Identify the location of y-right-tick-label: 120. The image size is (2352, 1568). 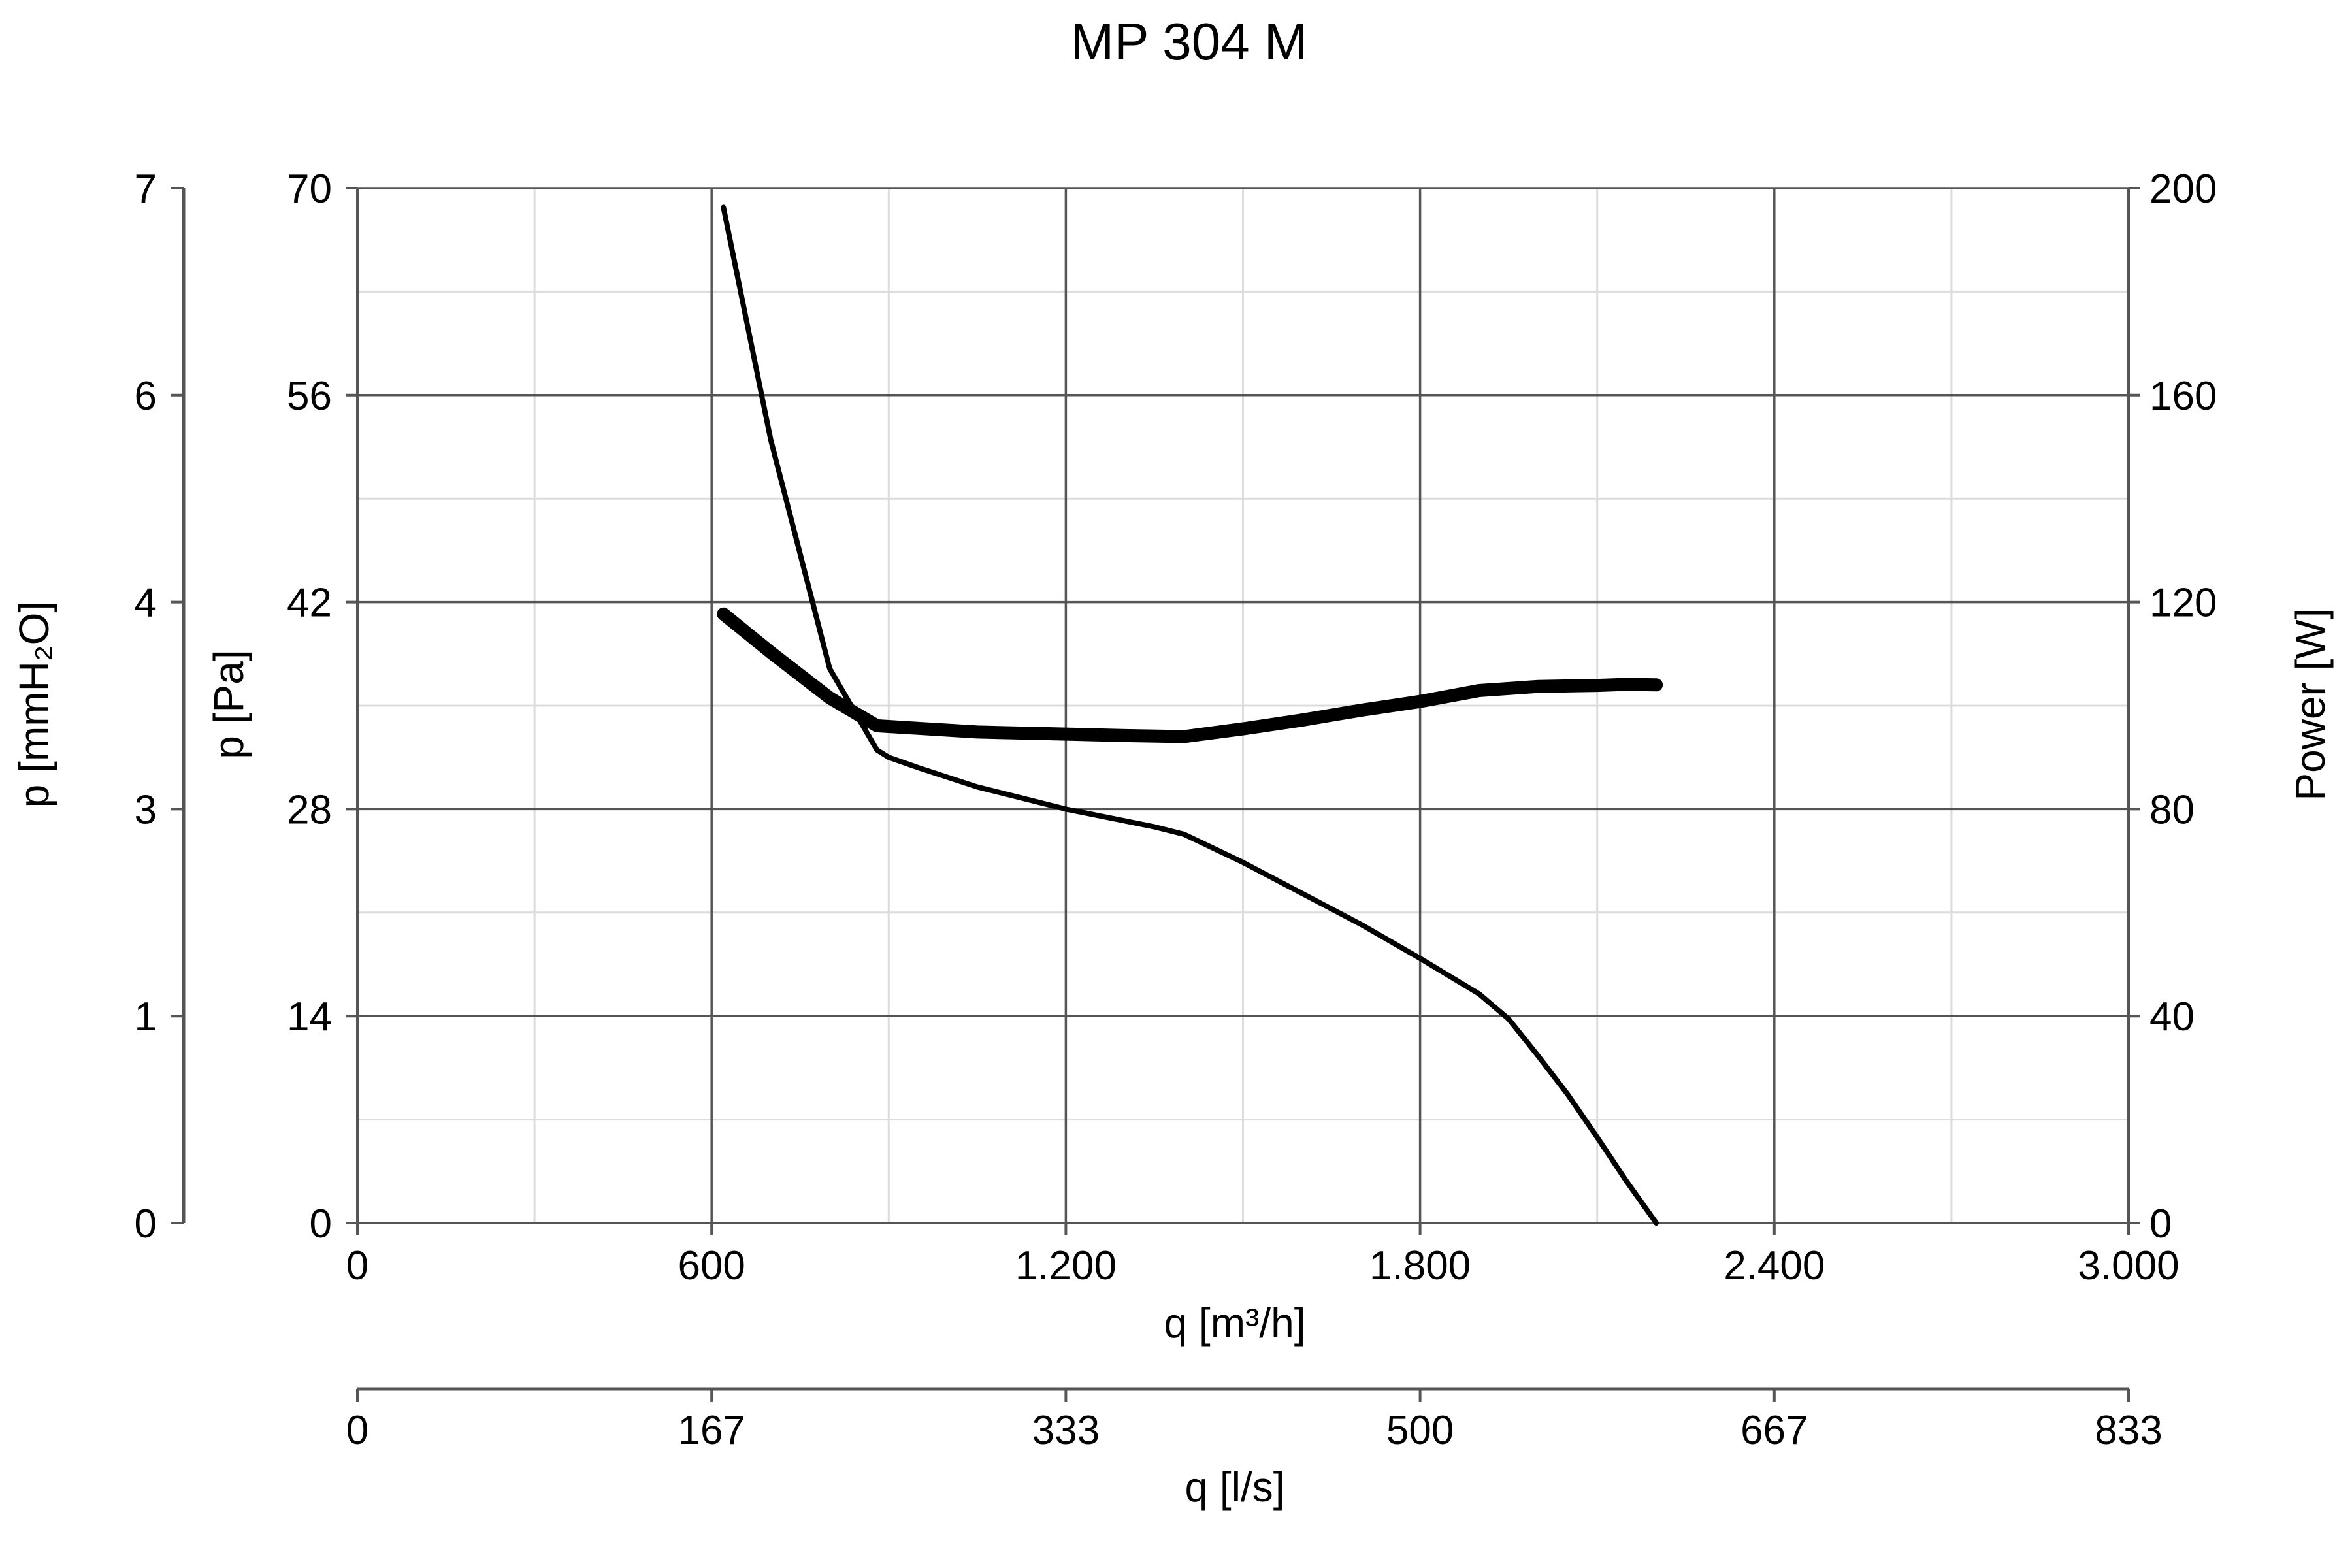
(2183, 603).